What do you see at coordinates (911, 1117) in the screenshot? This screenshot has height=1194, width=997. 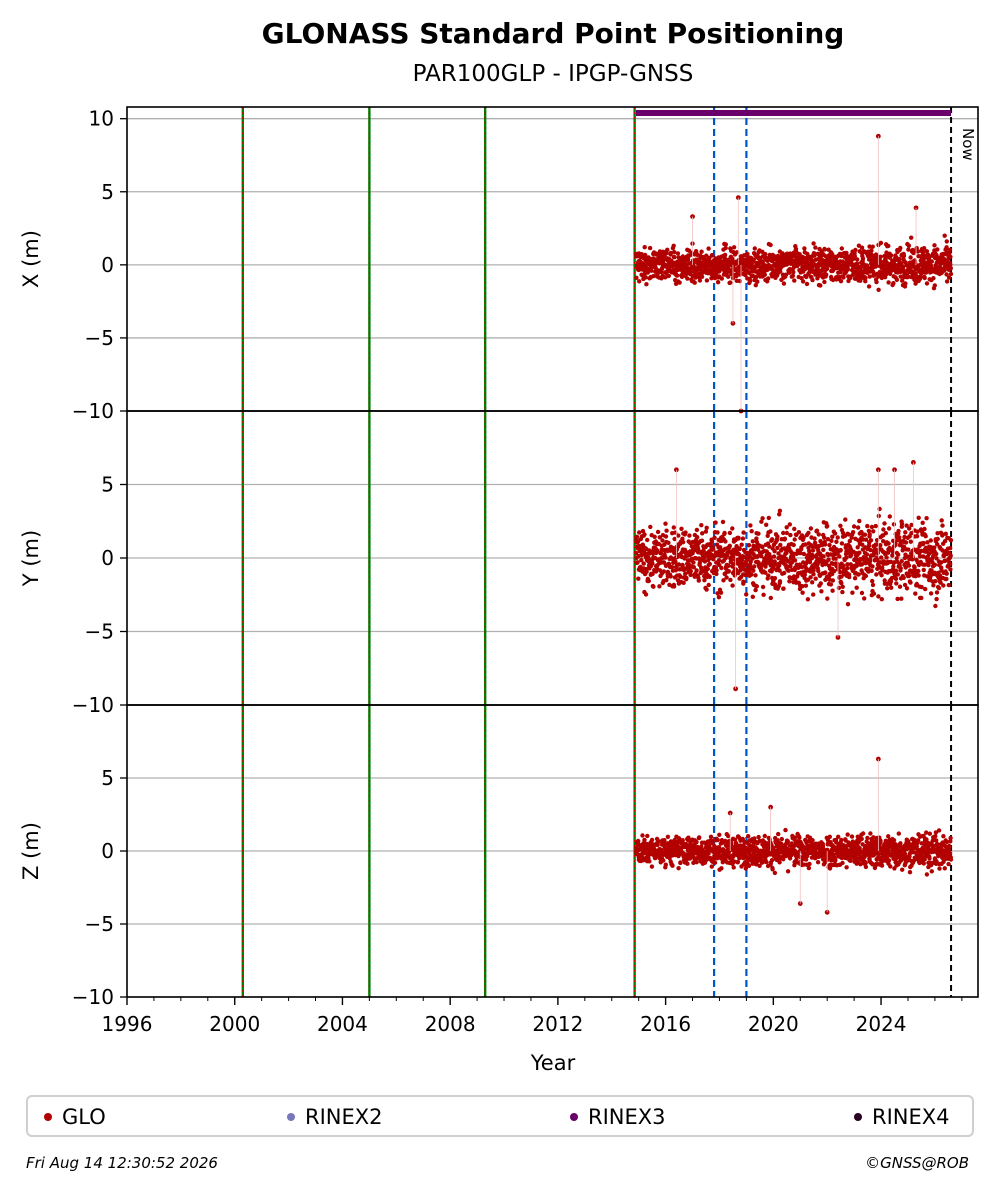 I see `legend-label: RINEX4` at bounding box center [911, 1117].